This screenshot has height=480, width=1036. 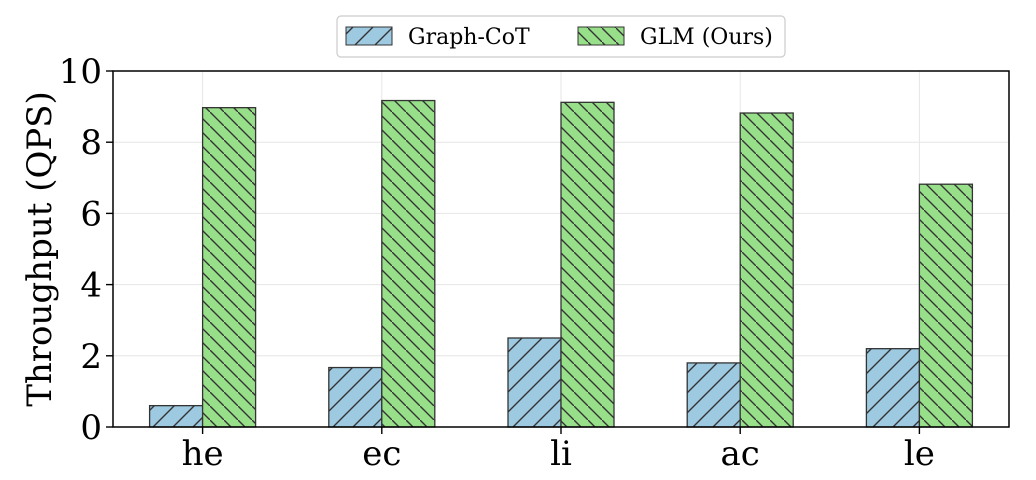 I want to click on bar-hatch-glm-ours-ac, so click(x=766, y=270).